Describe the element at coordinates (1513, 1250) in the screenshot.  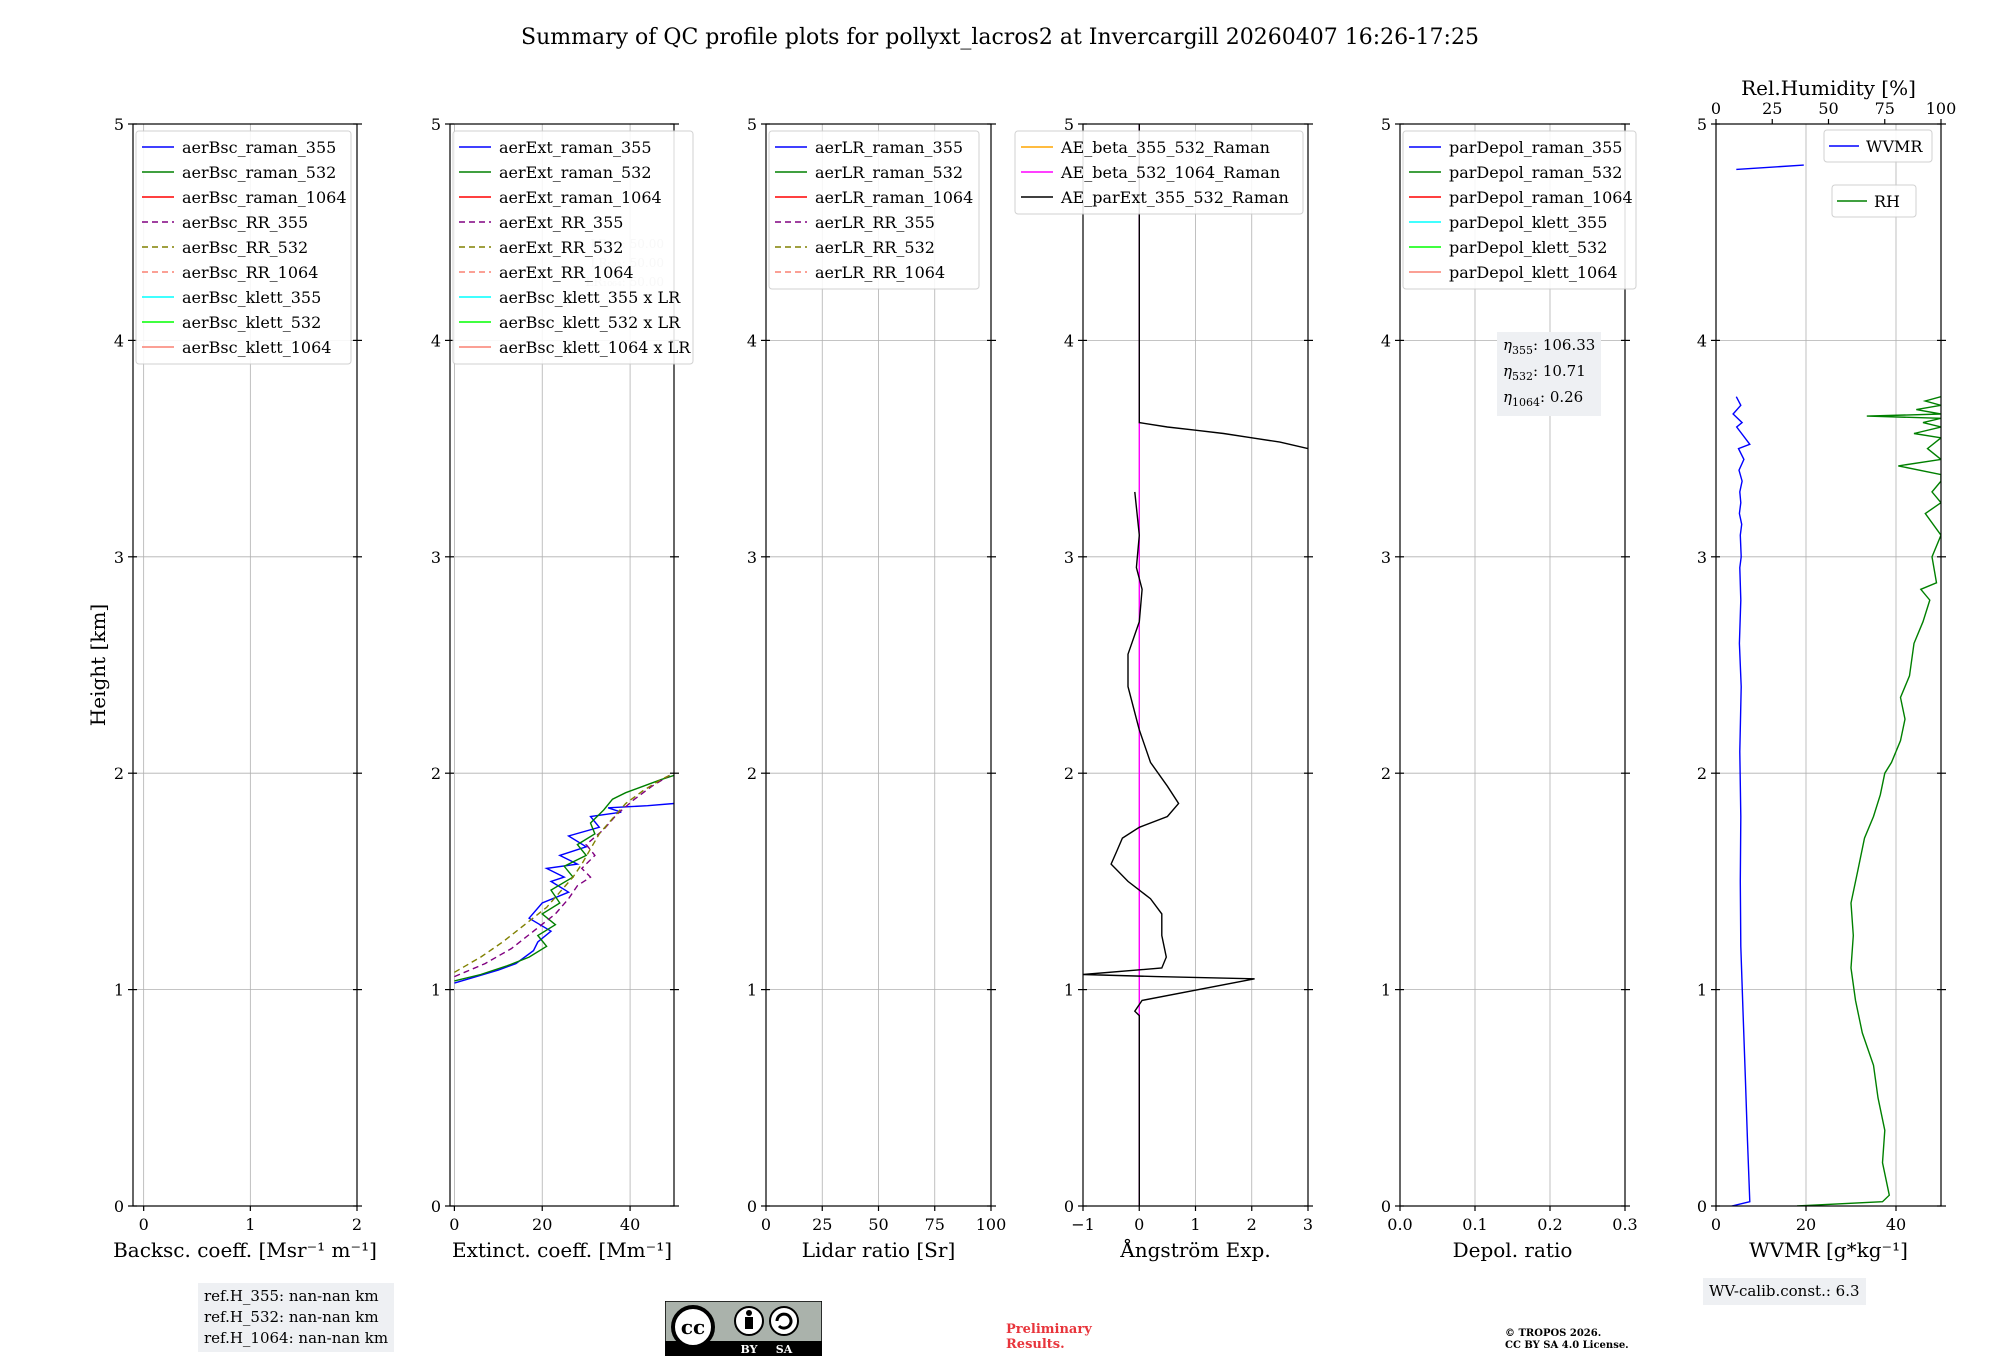
I see `x-axis-label: Depol. ratio` at that location.